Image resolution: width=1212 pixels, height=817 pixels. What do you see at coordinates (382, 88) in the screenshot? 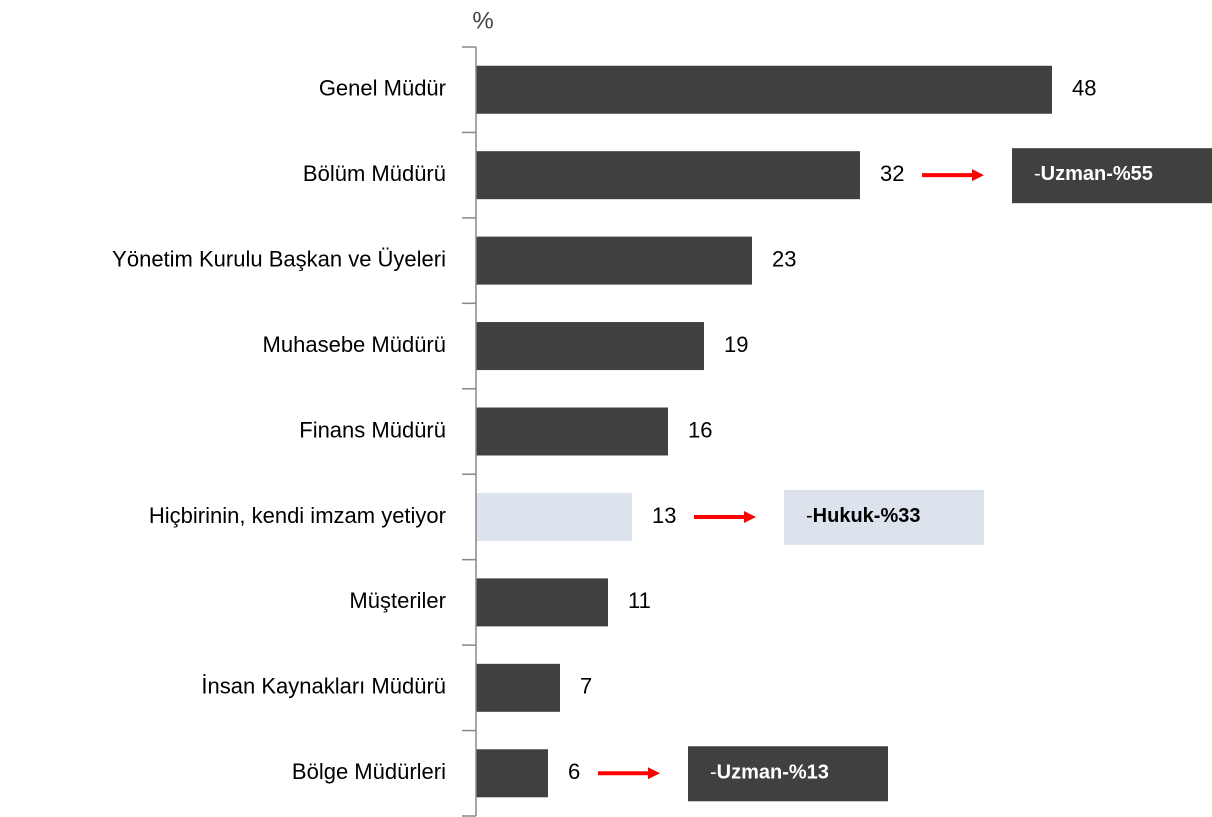
I see `category-label: Genel Müdür` at bounding box center [382, 88].